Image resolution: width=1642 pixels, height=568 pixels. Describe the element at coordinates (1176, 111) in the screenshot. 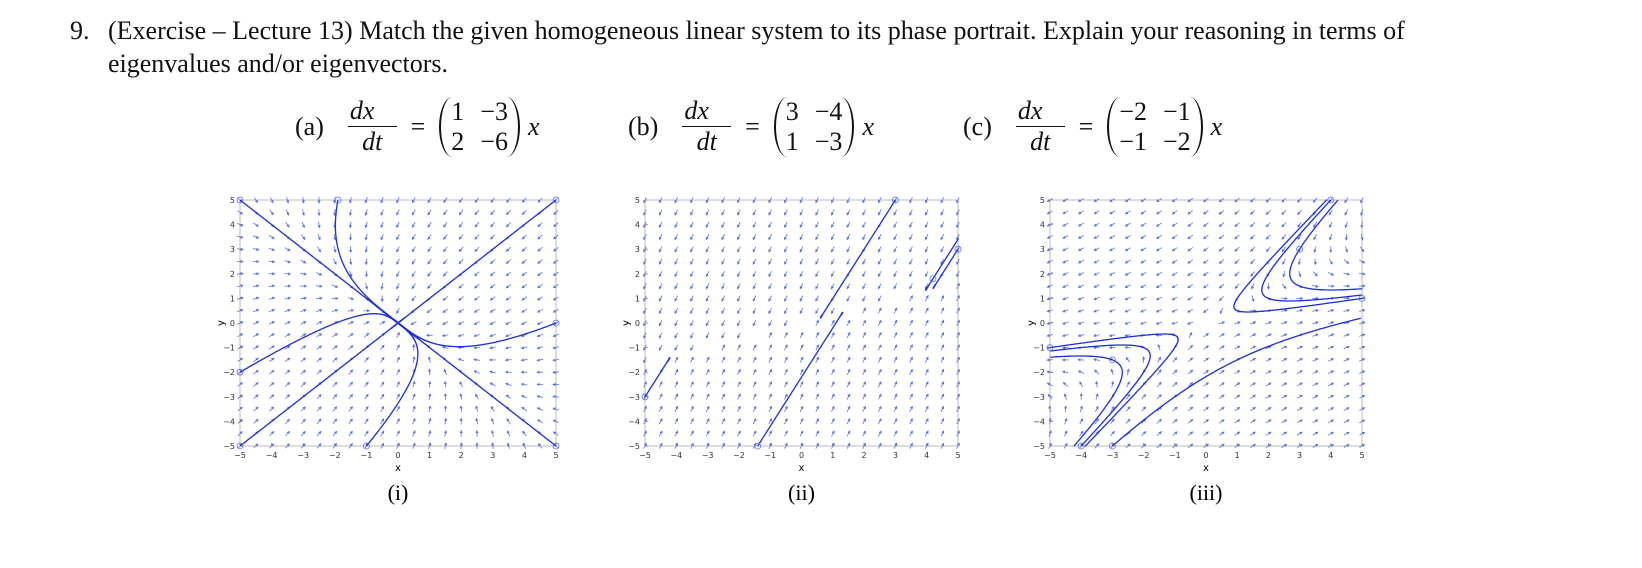

I see `matrix-entry: −1` at that location.